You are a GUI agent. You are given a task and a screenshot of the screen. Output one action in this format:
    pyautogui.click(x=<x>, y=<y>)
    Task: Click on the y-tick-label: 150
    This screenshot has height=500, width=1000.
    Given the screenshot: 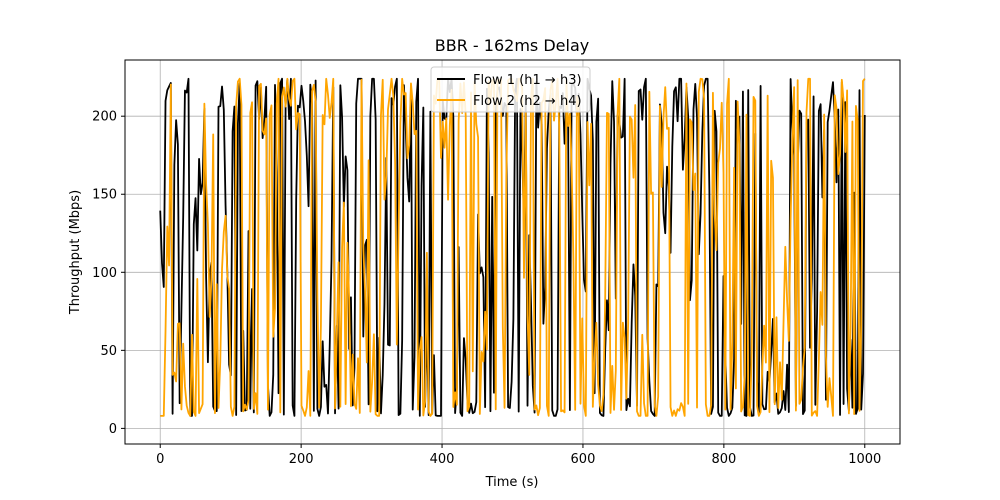 What is the action you would take?
    pyautogui.click(x=104, y=195)
    